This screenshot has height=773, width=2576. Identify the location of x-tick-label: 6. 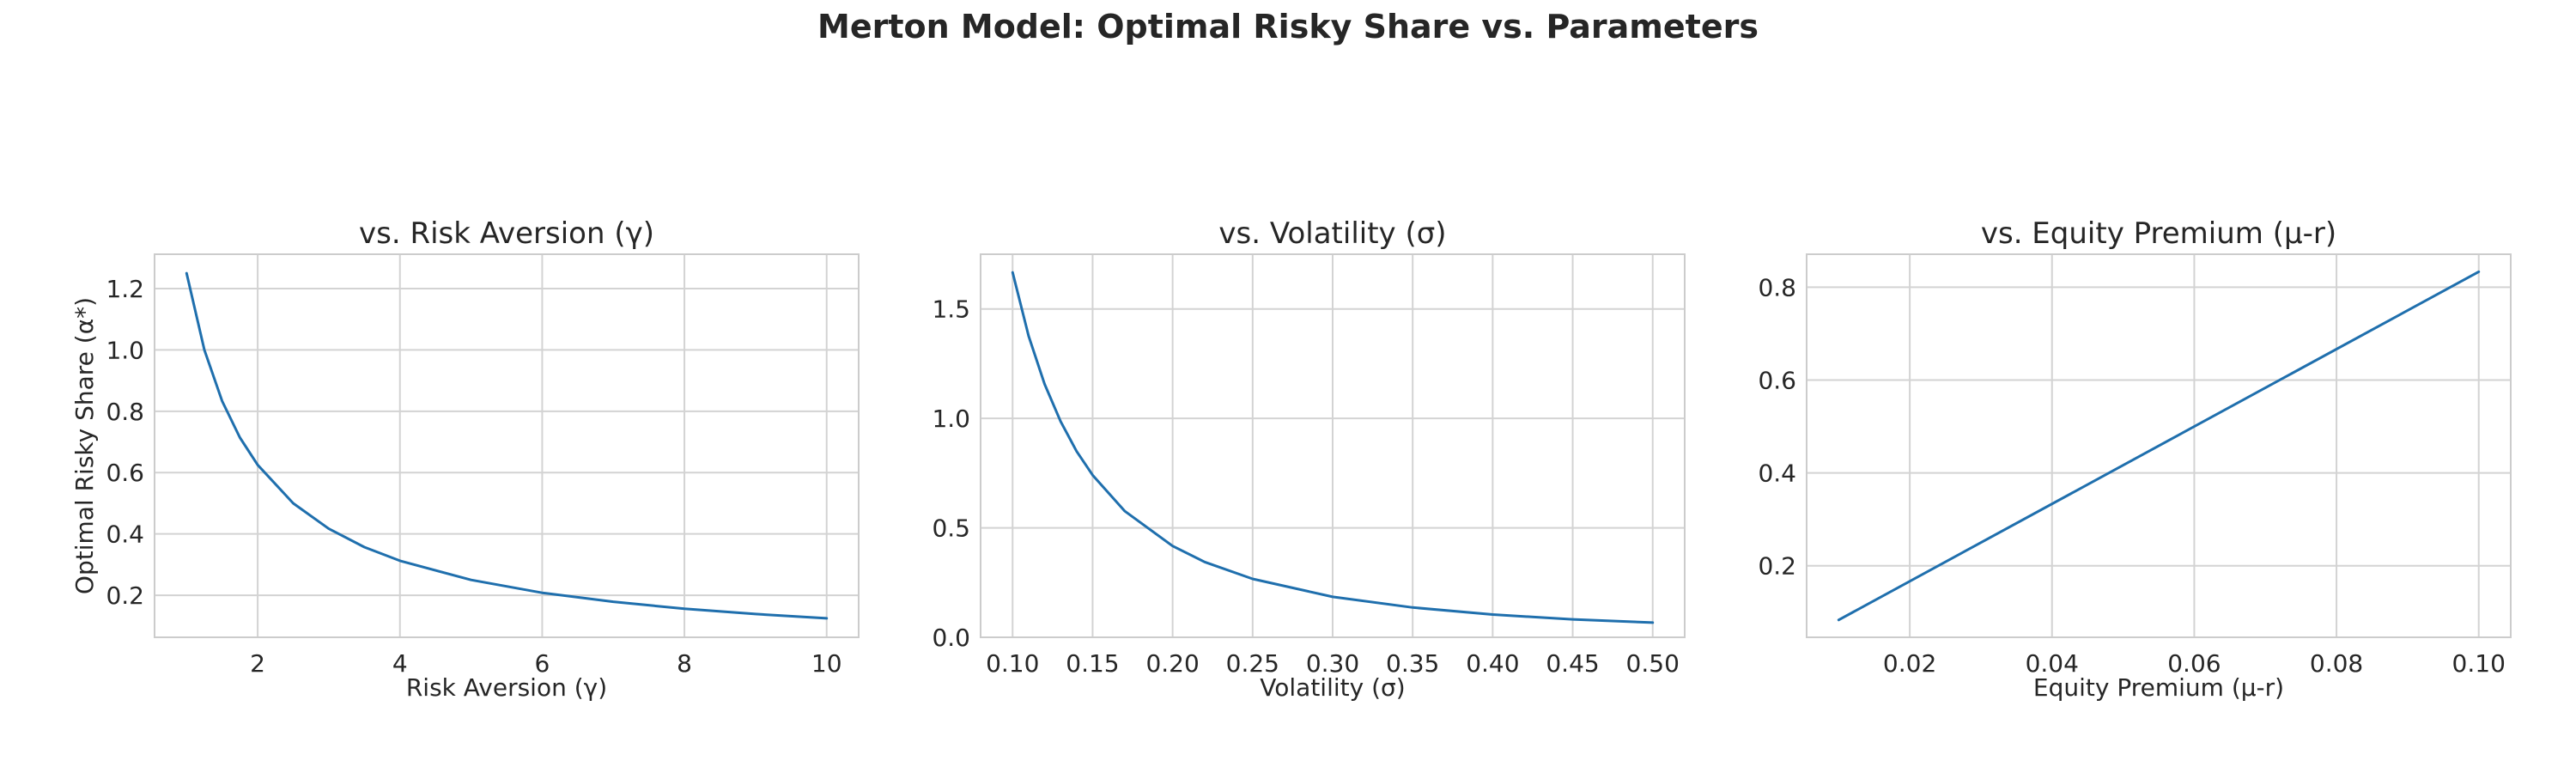
(543, 663).